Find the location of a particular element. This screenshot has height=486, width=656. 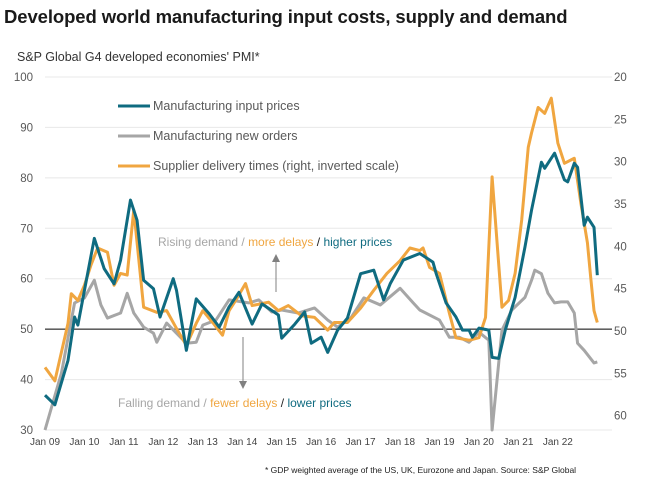

x-tick-label: Jan 11 is located at coordinates (124, 442).